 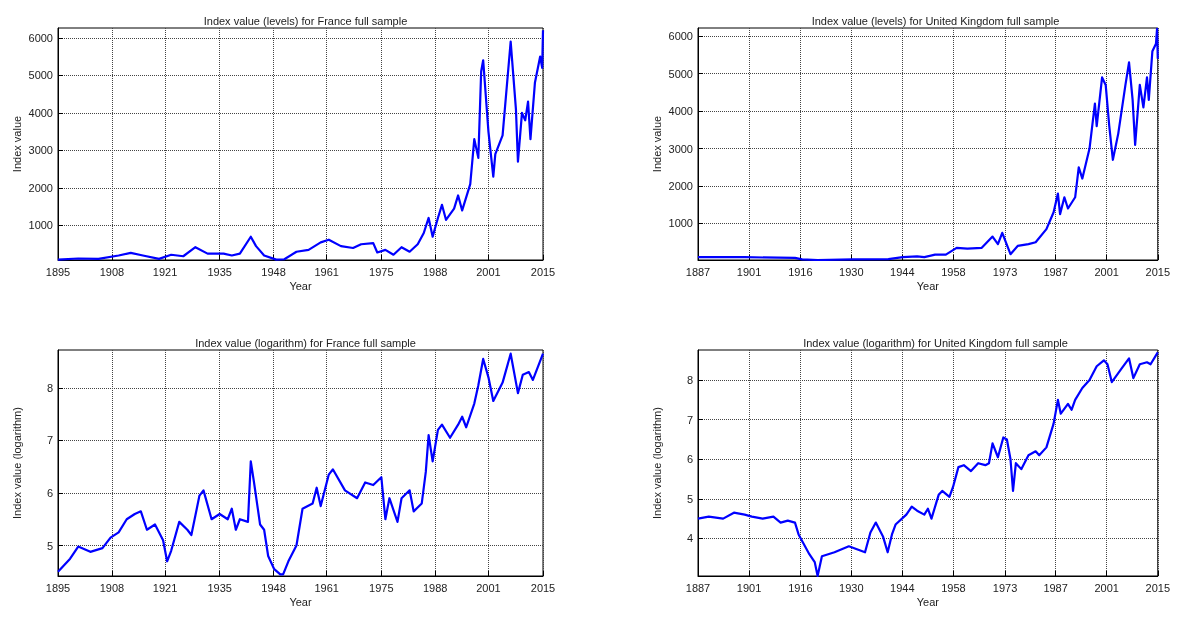 I want to click on chart-title: Index value (logarithm) for France full sample, so click(x=305, y=342).